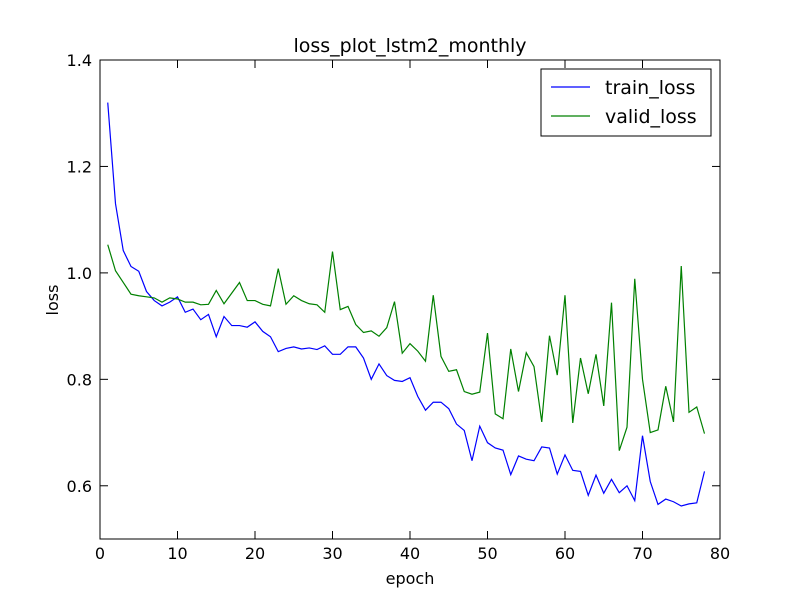 The height and width of the screenshot is (600, 800). I want to click on legend: train_loss valid_loss, so click(626, 102).